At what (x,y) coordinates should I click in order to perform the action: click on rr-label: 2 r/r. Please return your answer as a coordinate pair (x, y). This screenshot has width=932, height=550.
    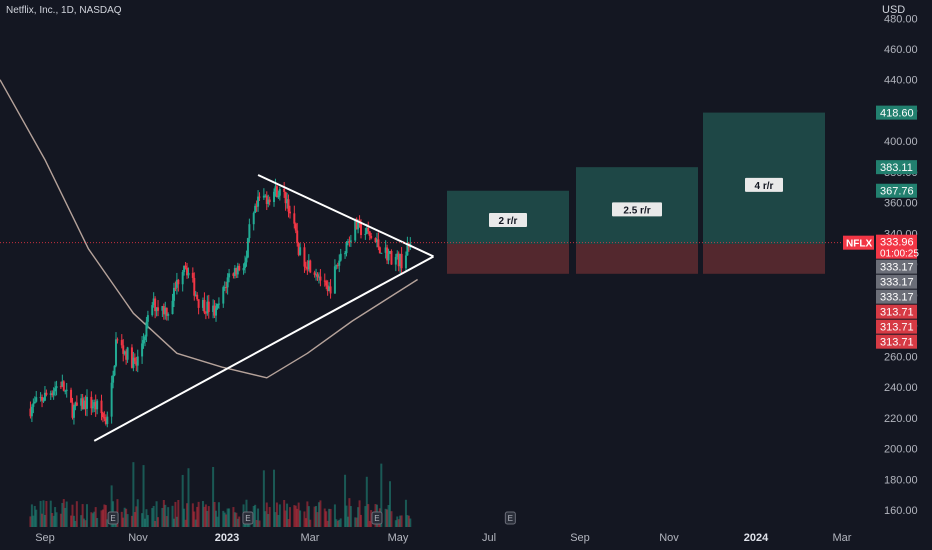
    Looking at the image, I should click on (508, 221).